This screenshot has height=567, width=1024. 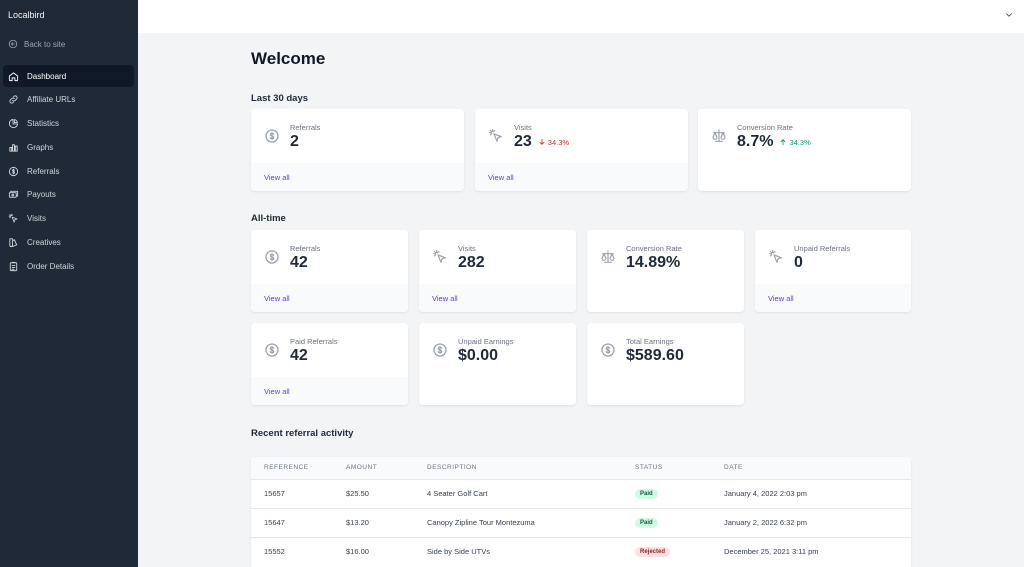 I want to click on column-header-description: DESCRIPTION, so click(x=531, y=468).